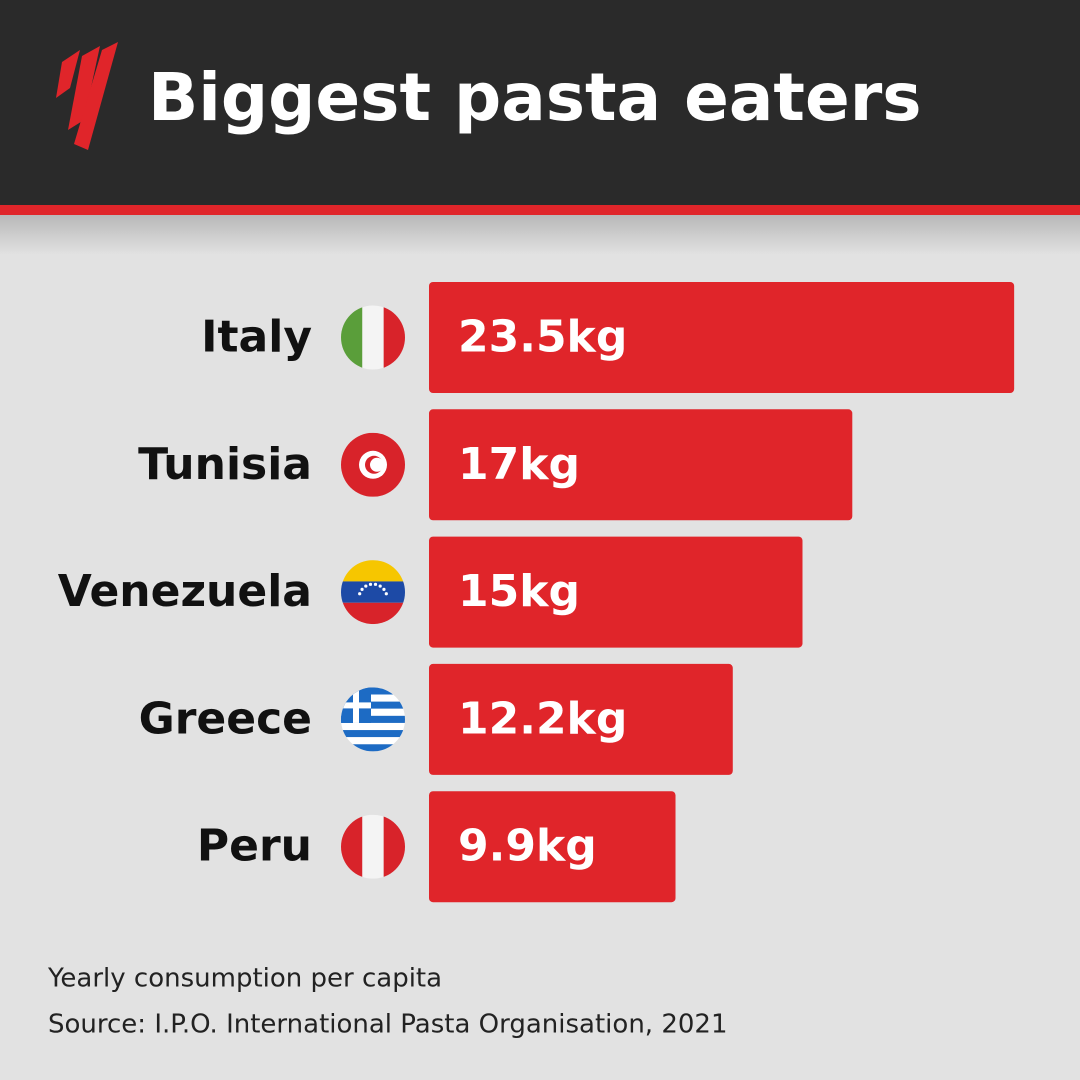  Describe the element at coordinates (540, 210) in the screenshot. I see `header-stripe` at that location.